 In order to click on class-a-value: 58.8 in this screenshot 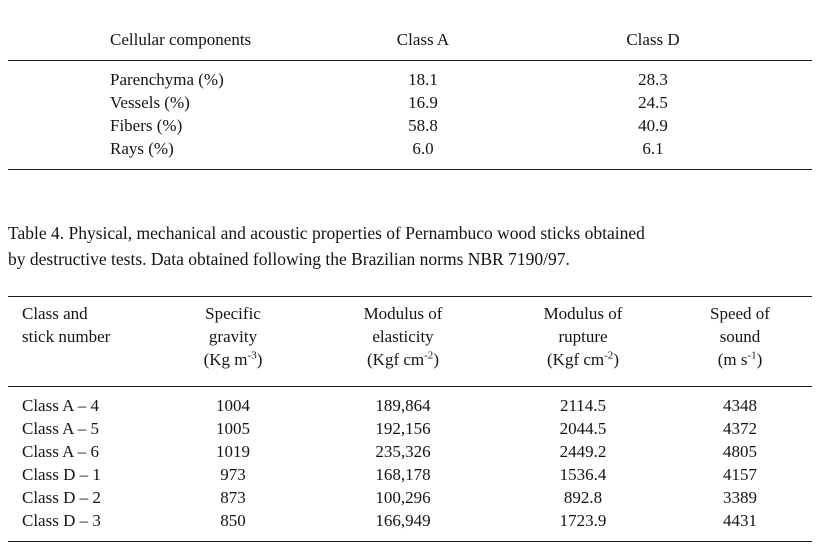, I will do `click(423, 125)`.